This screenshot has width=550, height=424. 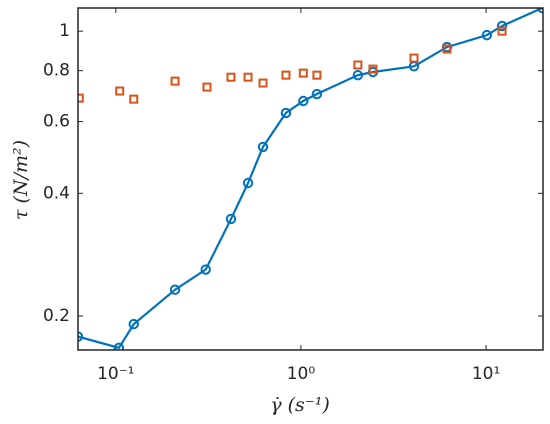 What do you see at coordinates (300, 405) in the screenshot?
I see `x-axis-label: γ̇ (s⁻¹)` at bounding box center [300, 405].